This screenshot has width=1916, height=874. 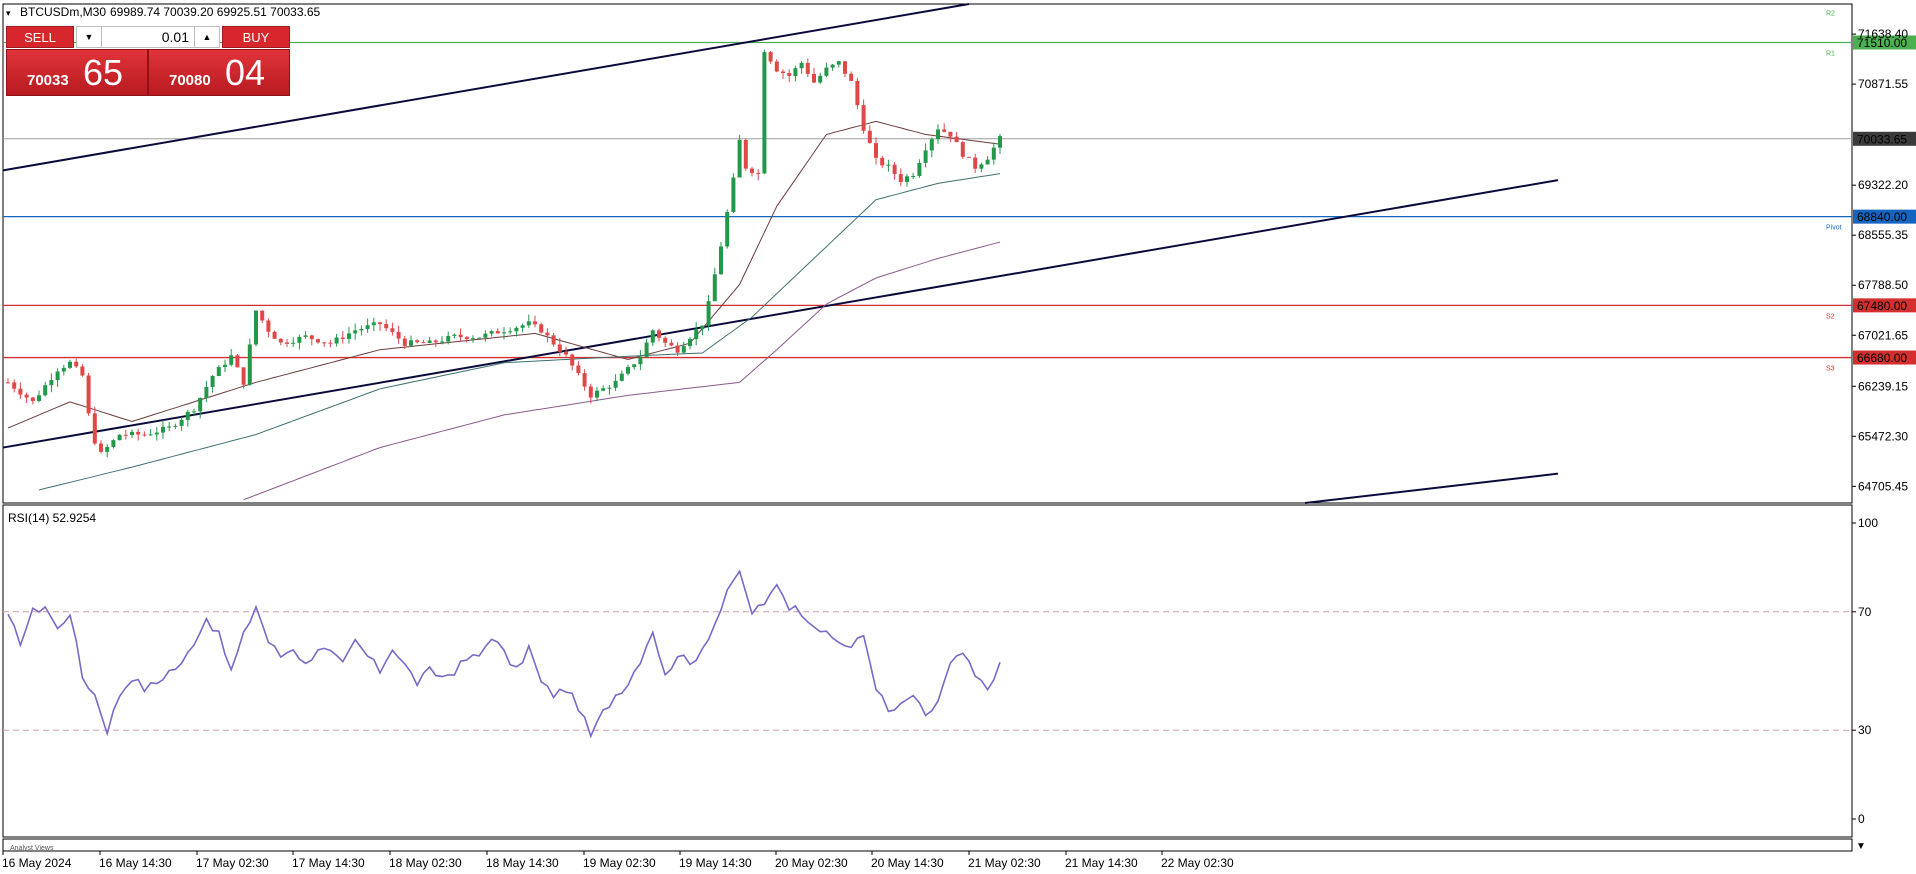 What do you see at coordinates (32, 848) in the screenshot?
I see `analyst-views-label: Analyst Views` at bounding box center [32, 848].